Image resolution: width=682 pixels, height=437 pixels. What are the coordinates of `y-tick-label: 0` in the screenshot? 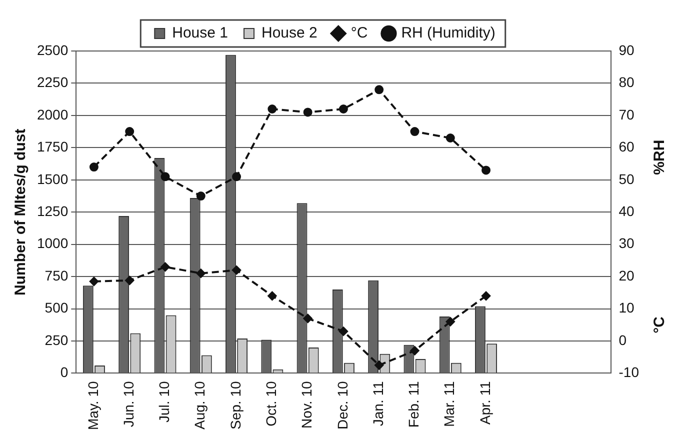 It's located at (64, 372).